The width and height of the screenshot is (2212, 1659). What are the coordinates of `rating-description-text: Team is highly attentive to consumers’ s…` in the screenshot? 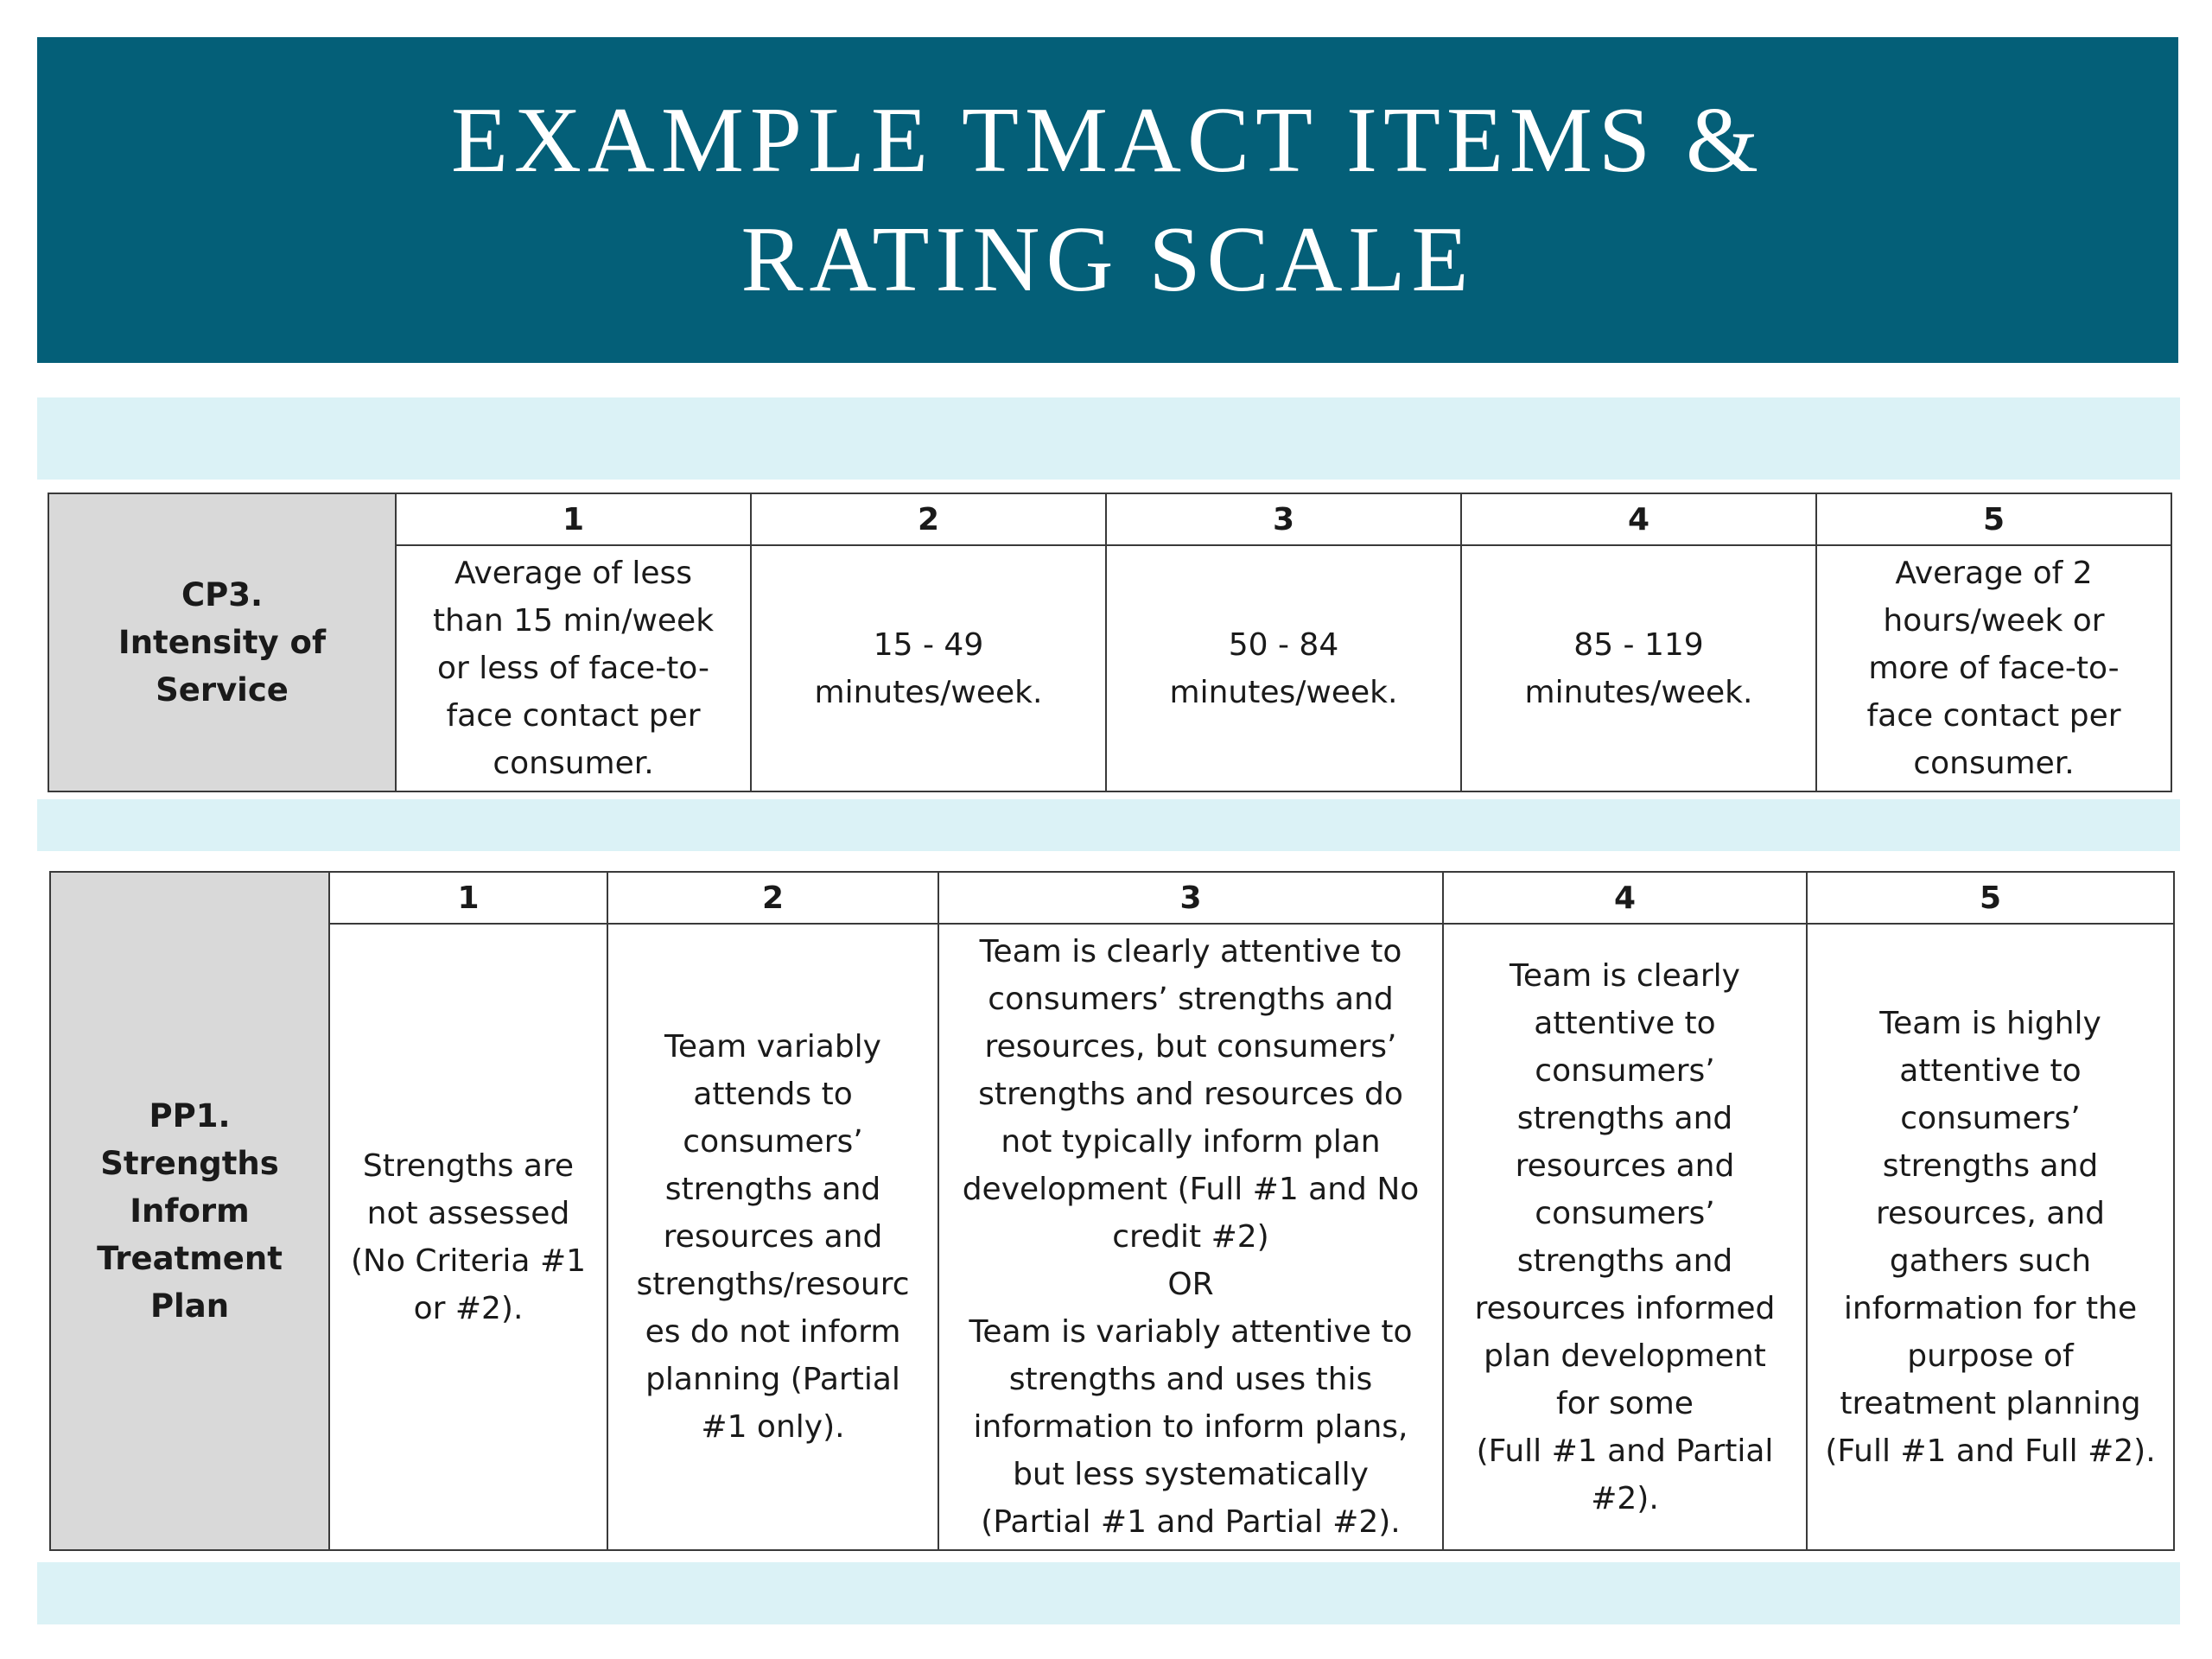 It's located at (1990, 1237).